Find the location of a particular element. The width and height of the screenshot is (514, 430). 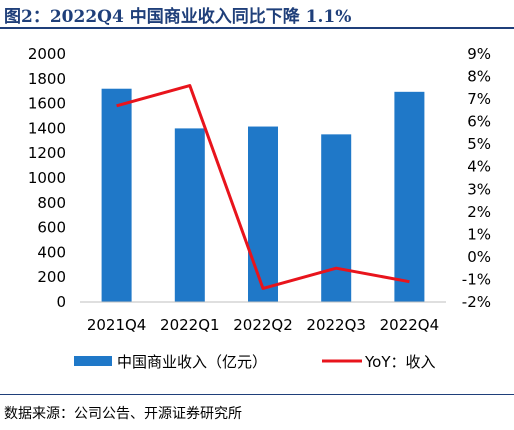

right-axis-tick-label: 9% is located at coordinates (479, 54).